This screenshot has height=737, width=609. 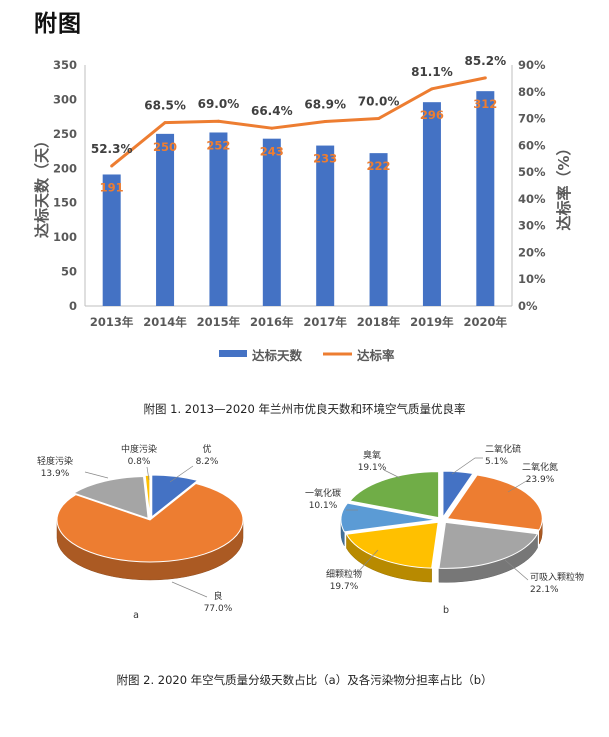 I want to click on pie-value-label: 19.1%, so click(x=372, y=468).